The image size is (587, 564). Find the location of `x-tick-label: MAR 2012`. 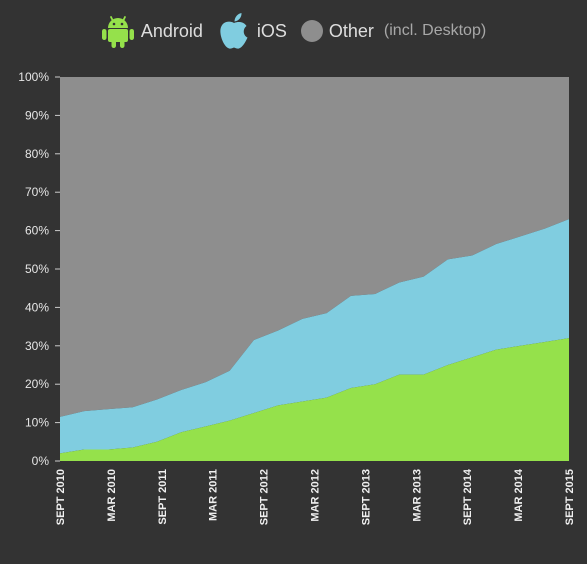

x-tick-label: MAR 2012 is located at coordinates (316, 495).